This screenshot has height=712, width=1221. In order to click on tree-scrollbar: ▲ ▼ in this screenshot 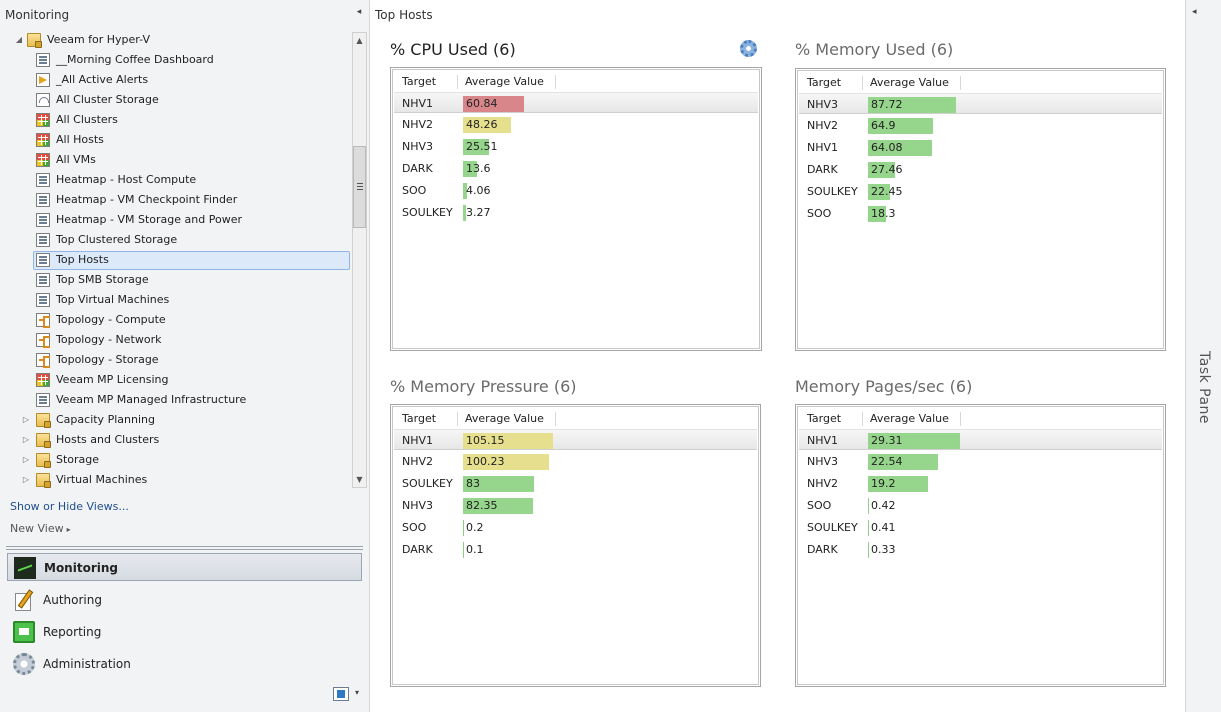, I will do `click(359, 260)`.